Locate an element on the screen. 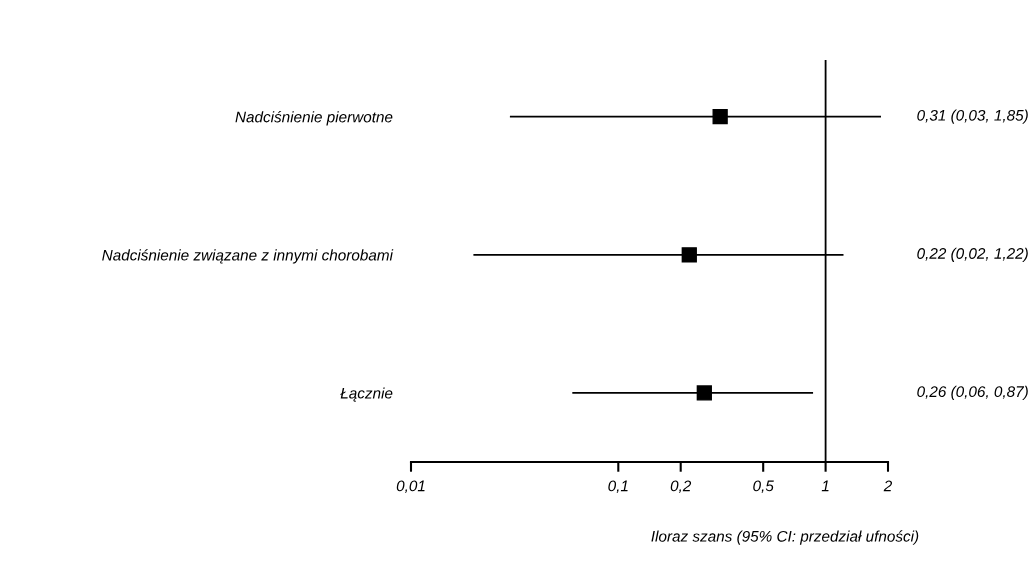 Image resolution: width=1035 pixels, height=582 pixels. x-tick-label: 0,1 is located at coordinates (618, 487).